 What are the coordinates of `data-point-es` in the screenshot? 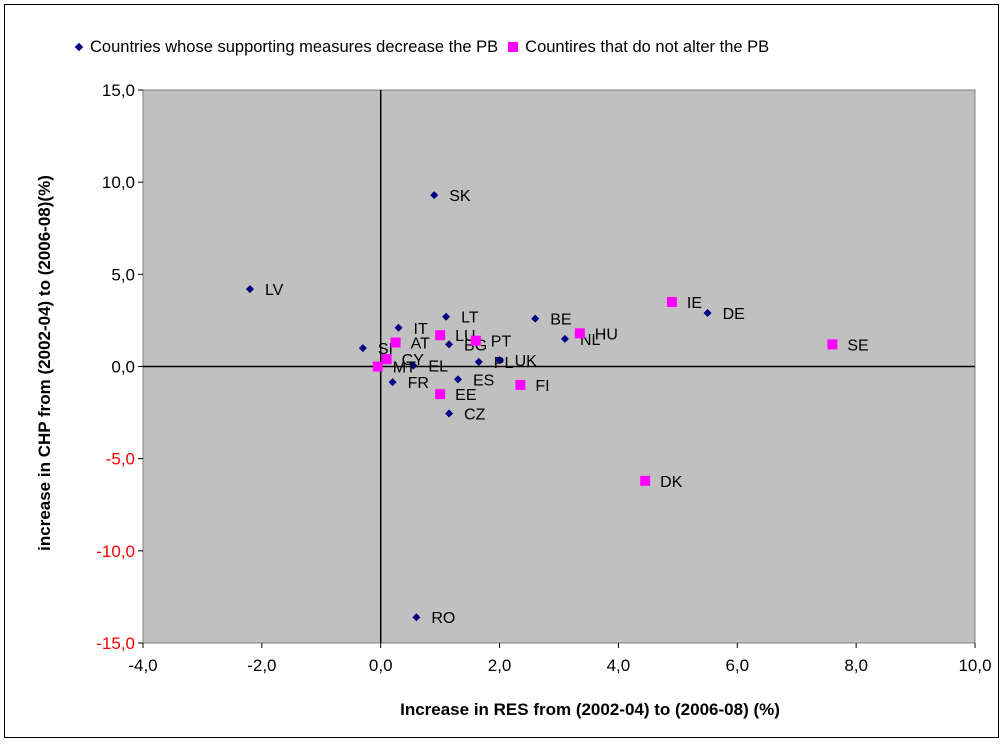 It's located at (457, 379).